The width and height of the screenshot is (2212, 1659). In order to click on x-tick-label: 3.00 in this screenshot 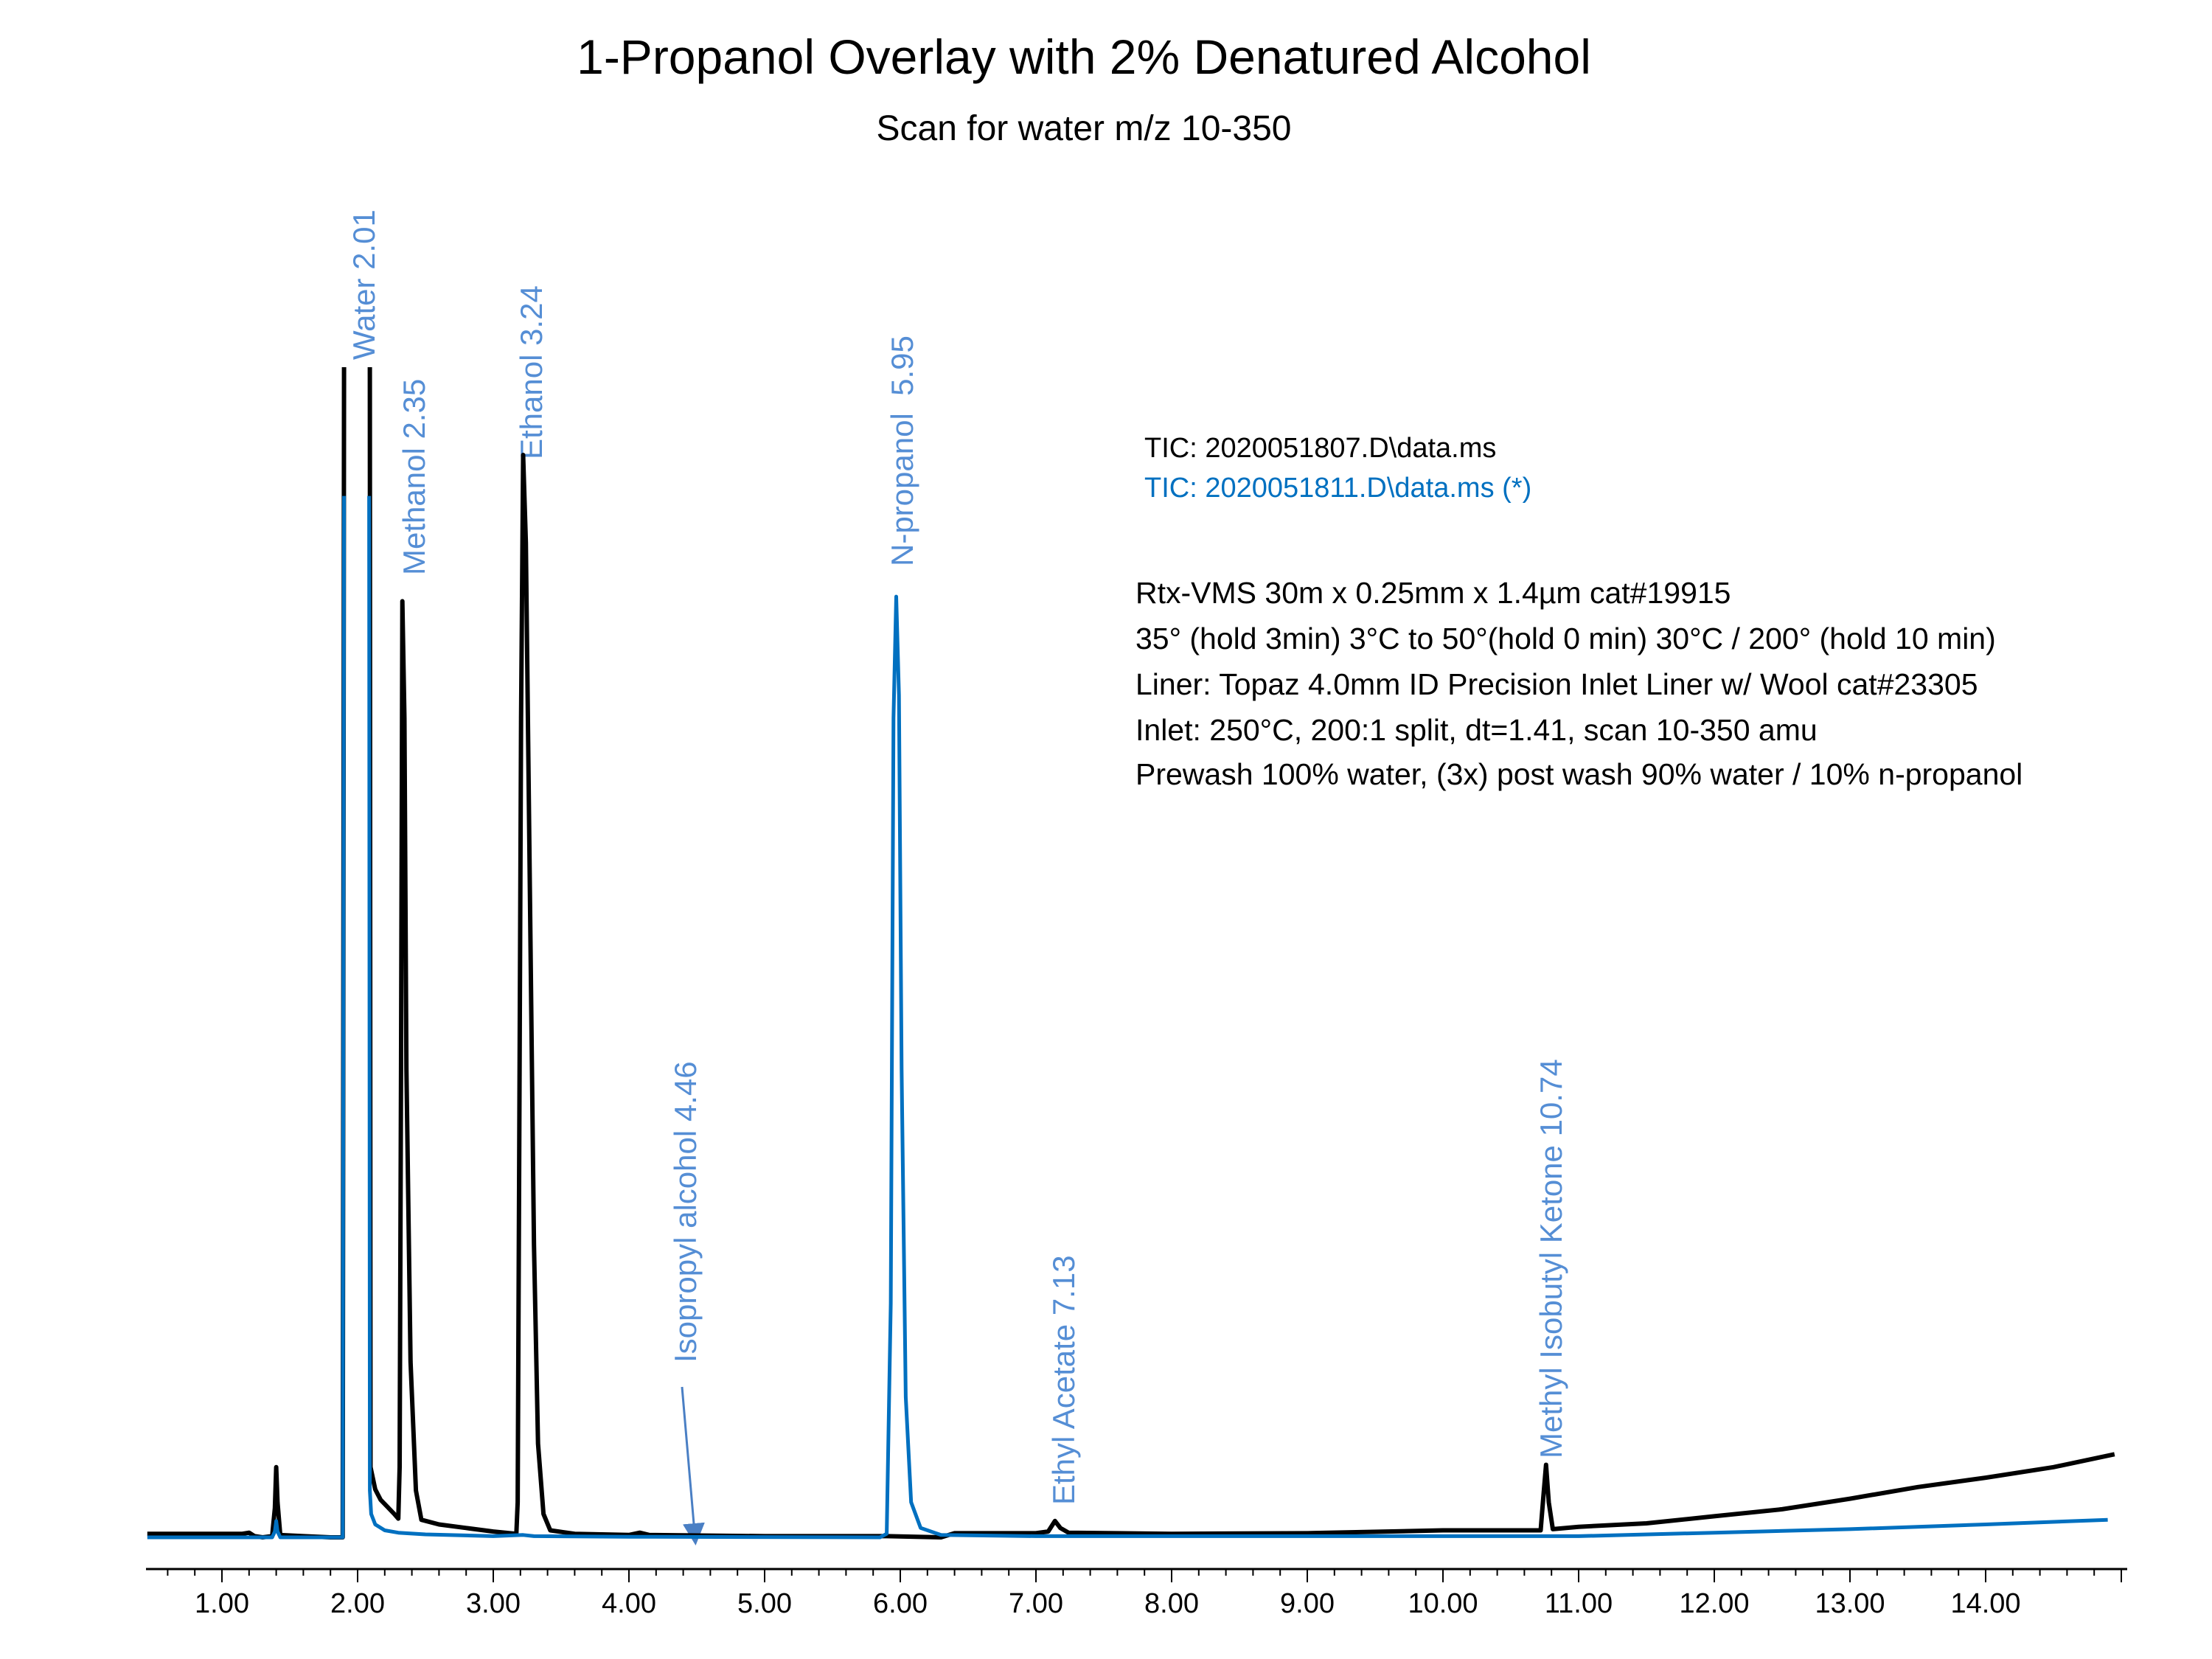, I will do `click(493, 1603)`.